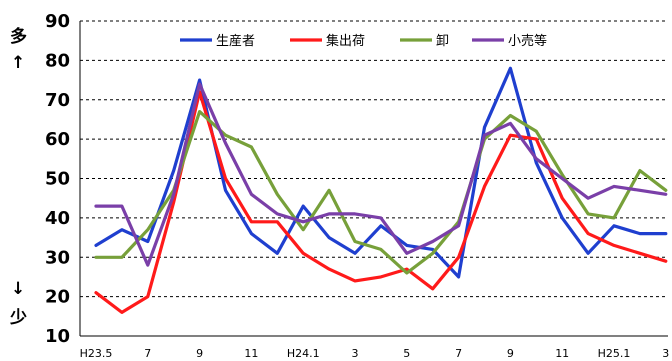 The height and width of the screenshot is (361, 672). Describe the element at coordinates (18, 177) in the screenshot. I see `side-labels: 多 ↑ ↓ 少` at that location.